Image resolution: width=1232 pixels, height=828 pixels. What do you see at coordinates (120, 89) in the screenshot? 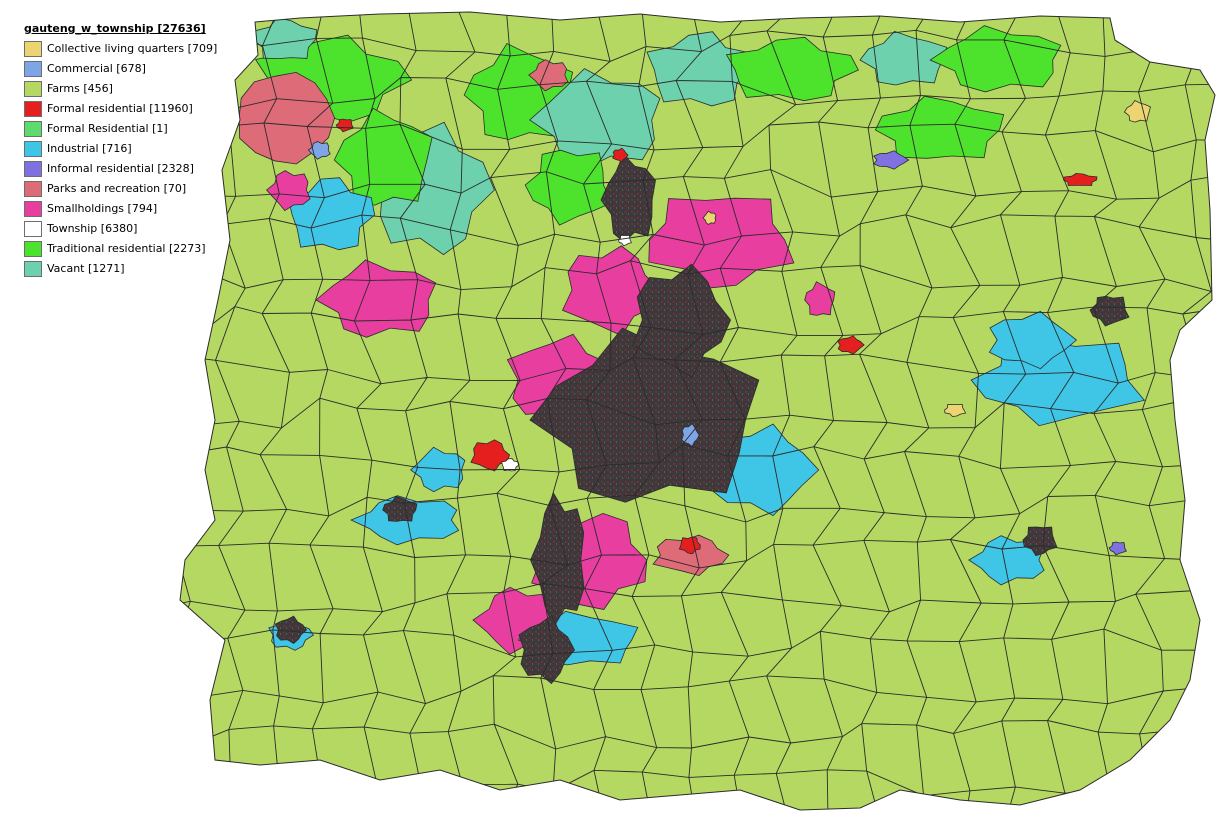
I see `legend-item: Farms [456]` at bounding box center [120, 89].